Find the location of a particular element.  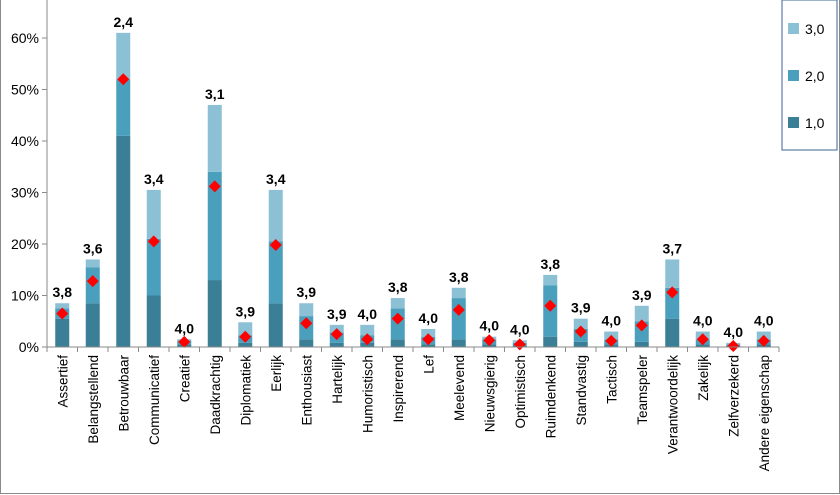

x-tick-label: Eerlijk is located at coordinates (276, 373).